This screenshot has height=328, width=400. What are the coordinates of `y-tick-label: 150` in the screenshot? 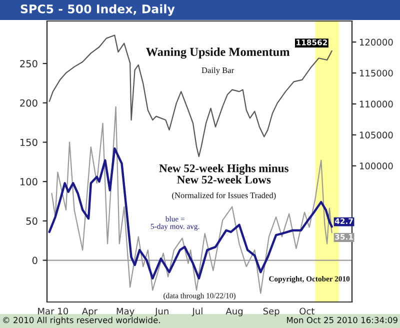 It's located at (29, 142).